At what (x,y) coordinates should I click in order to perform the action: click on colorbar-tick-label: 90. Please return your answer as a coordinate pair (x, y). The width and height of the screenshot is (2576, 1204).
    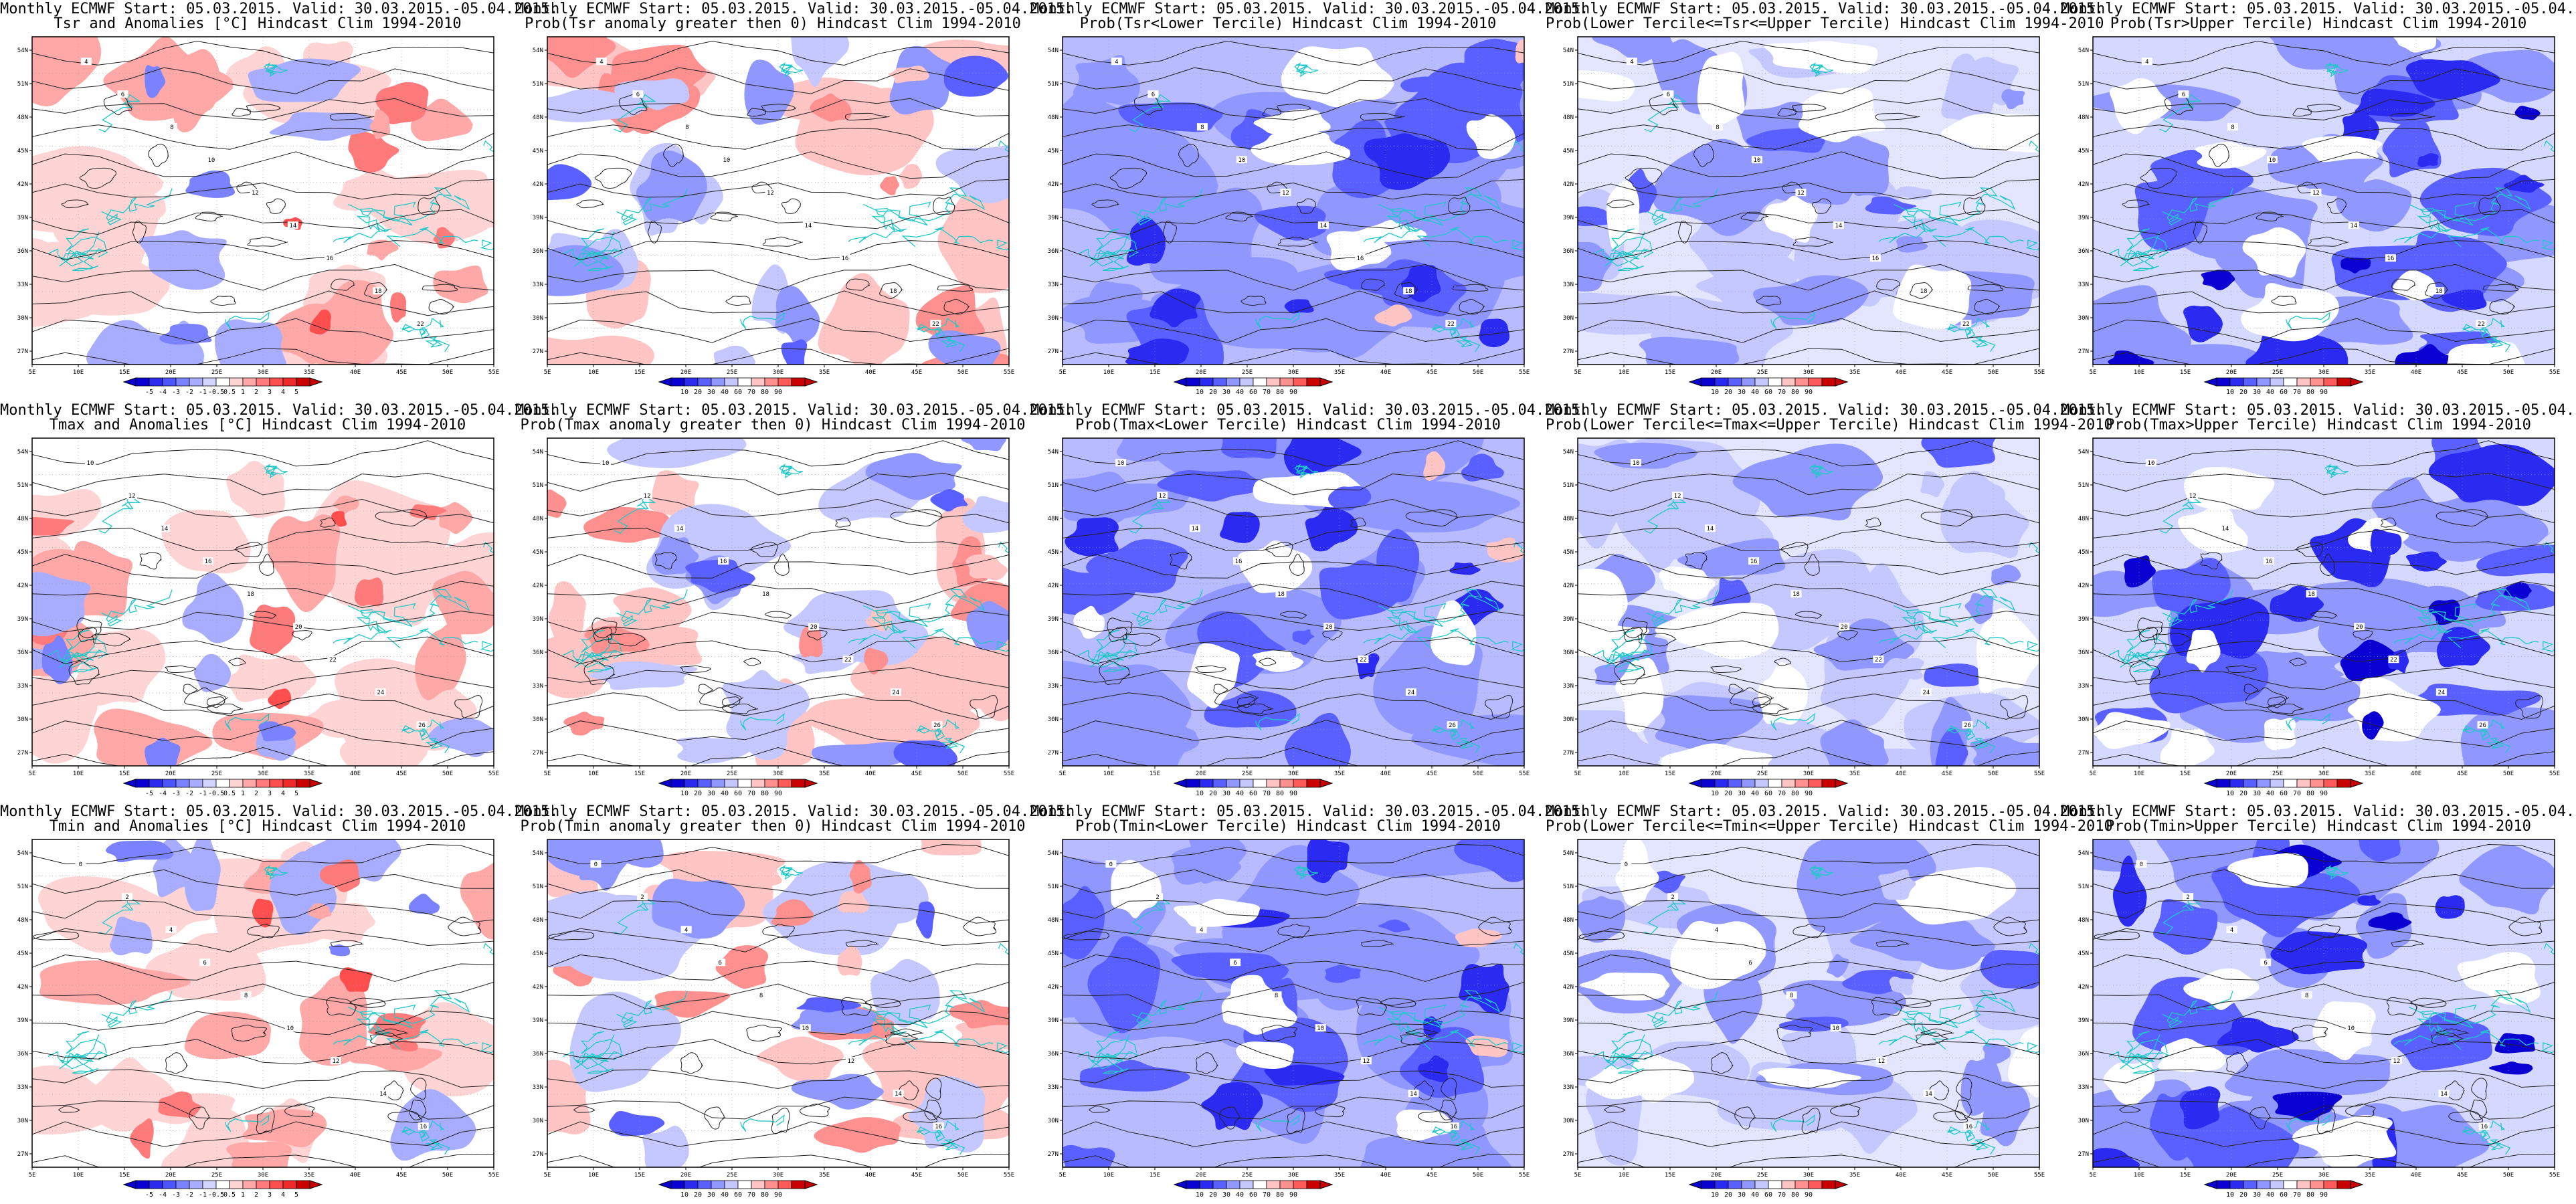
    Looking at the image, I should click on (1809, 793).